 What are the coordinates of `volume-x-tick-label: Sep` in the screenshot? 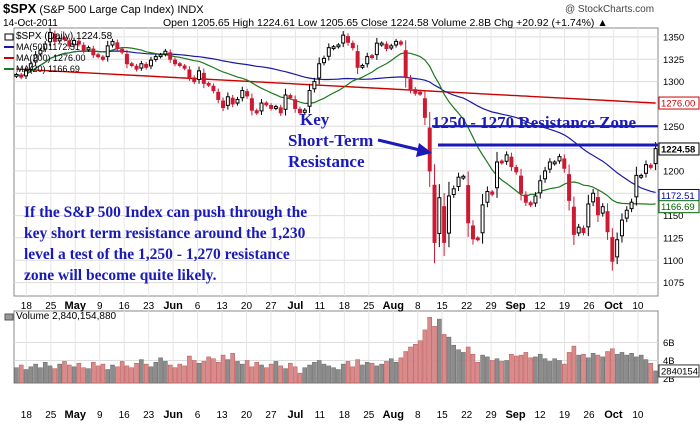 It's located at (515, 415).